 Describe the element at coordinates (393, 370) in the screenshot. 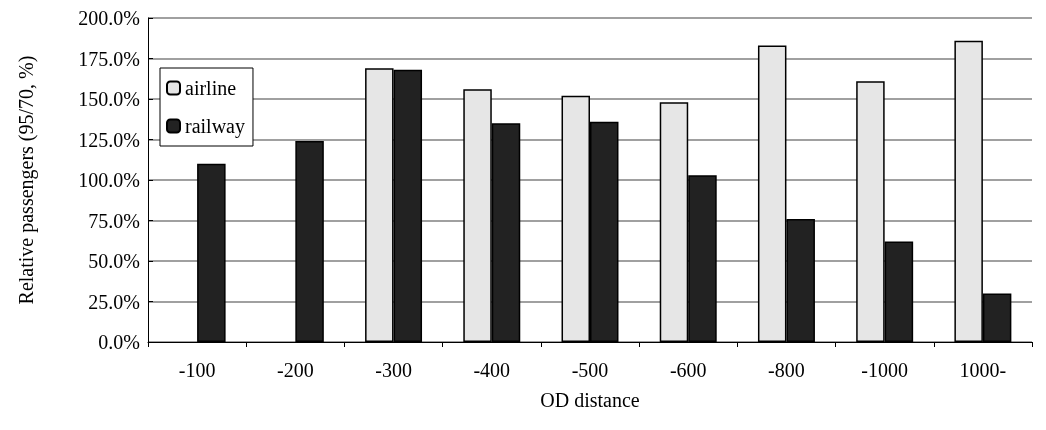

I see `x-tick-label: -300` at that location.